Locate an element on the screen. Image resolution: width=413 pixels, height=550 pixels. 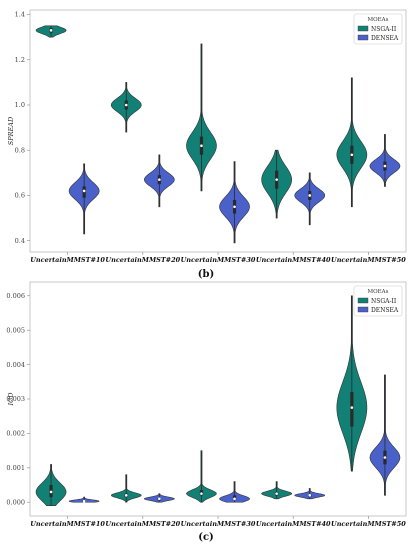
y-tick-label: 0.002 is located at coordinates (15, 434).